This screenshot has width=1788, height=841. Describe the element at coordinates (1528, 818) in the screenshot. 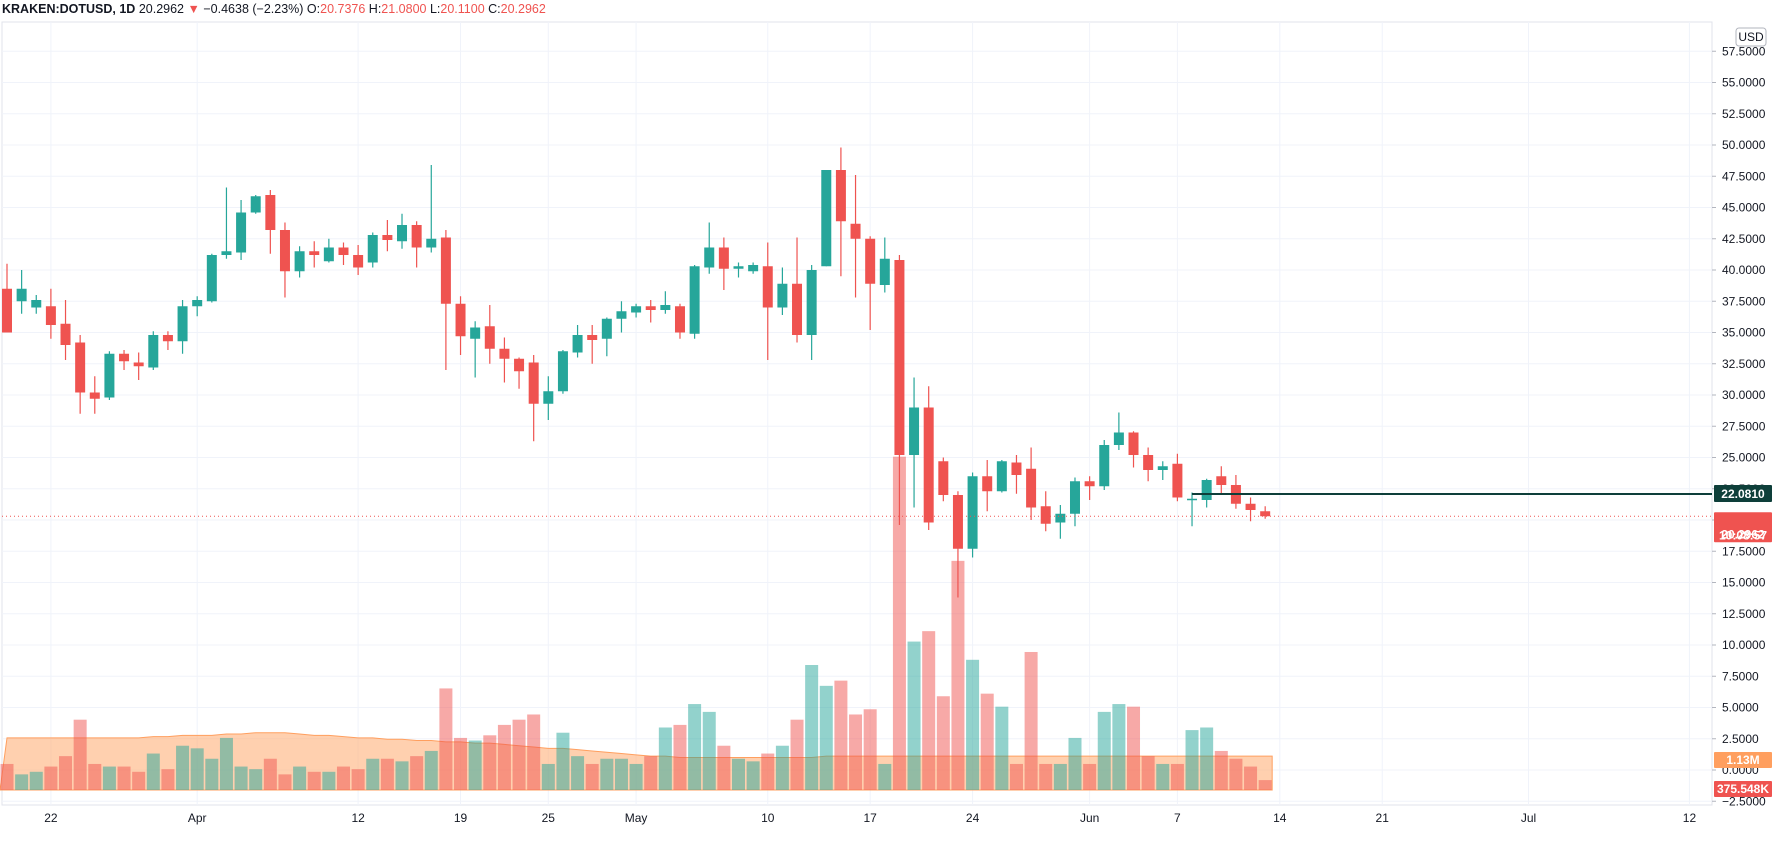

I see `x-tick-label: Jul` at that location.